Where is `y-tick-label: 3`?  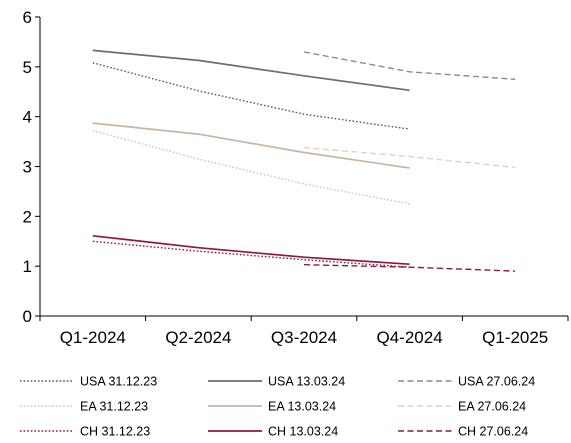
y-tick-label: 3 is located at coordinates (27, 167).